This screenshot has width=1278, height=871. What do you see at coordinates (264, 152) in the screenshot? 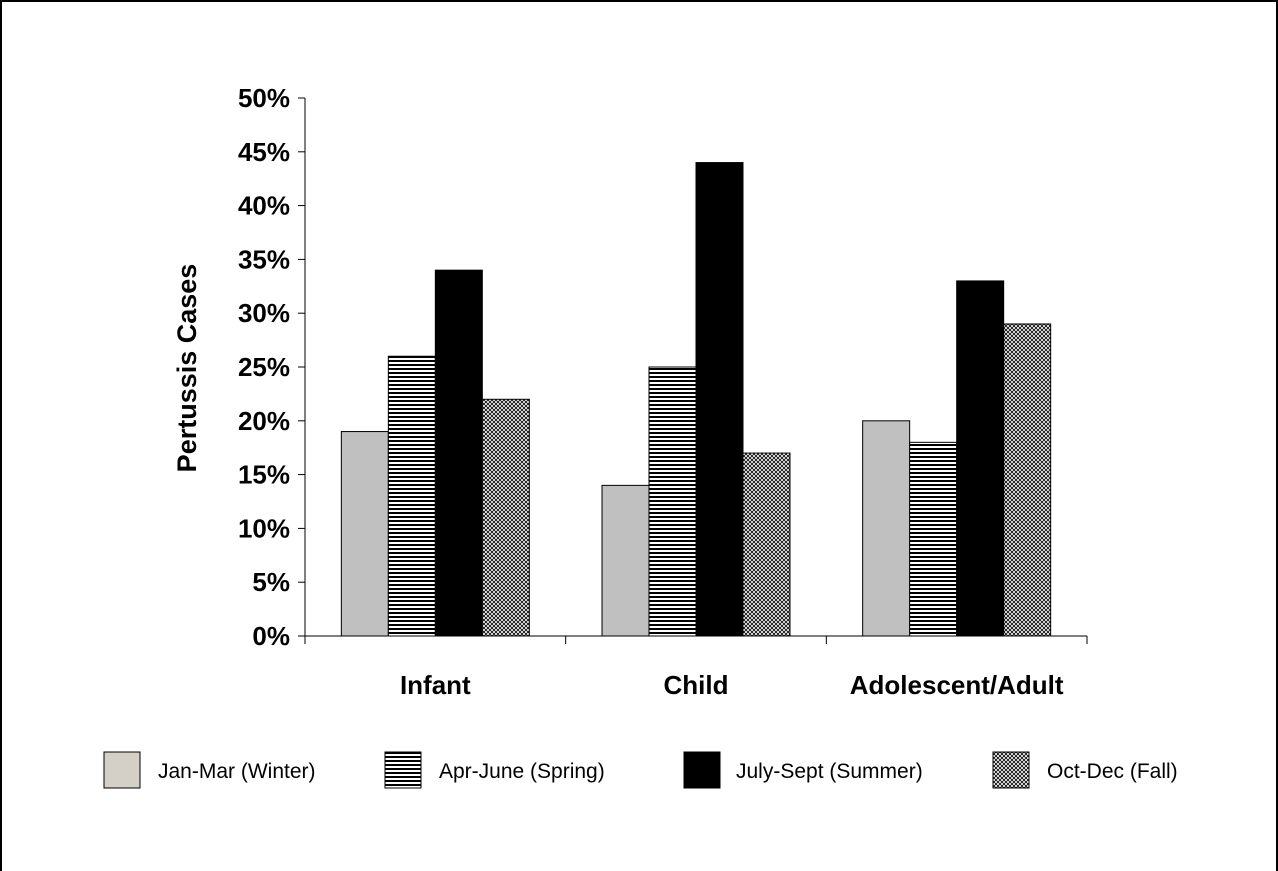
I see `y-tick-label: 45%` at bounding box center [264, 152].